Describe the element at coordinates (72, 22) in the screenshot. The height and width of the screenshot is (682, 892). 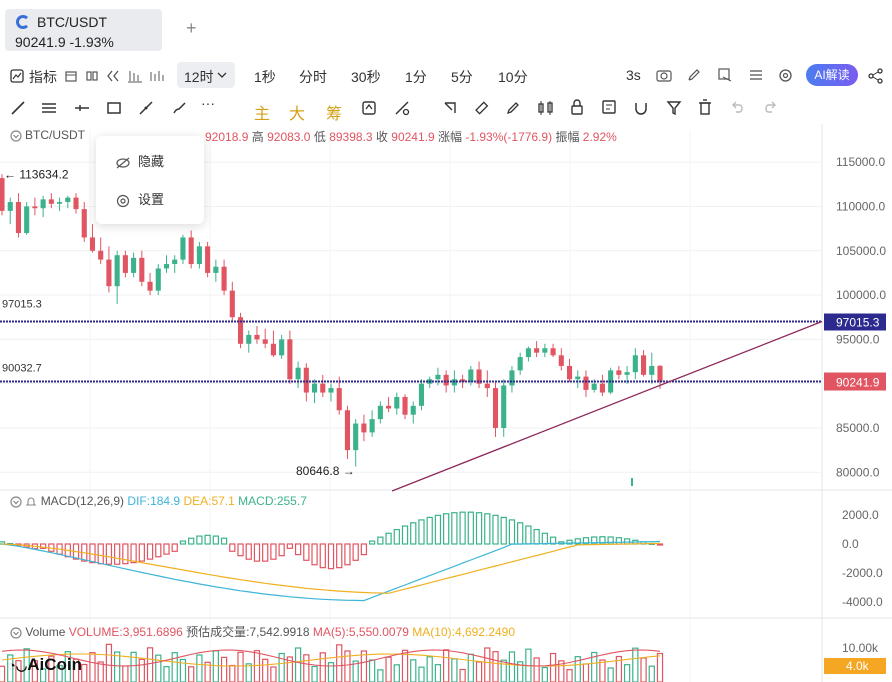
I see `tab-symbol: BTC/USDT` at that location.